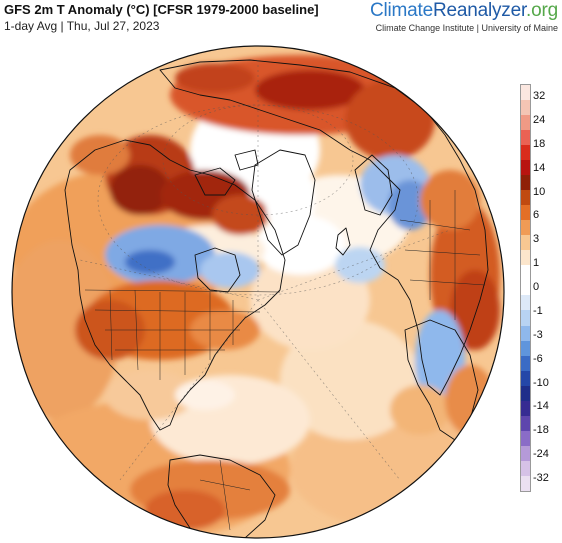 The image size is (562, 543). Describe the element at coordinates (541, 406) in the screenshot. I see `legend-tick-label: -14` at that location.